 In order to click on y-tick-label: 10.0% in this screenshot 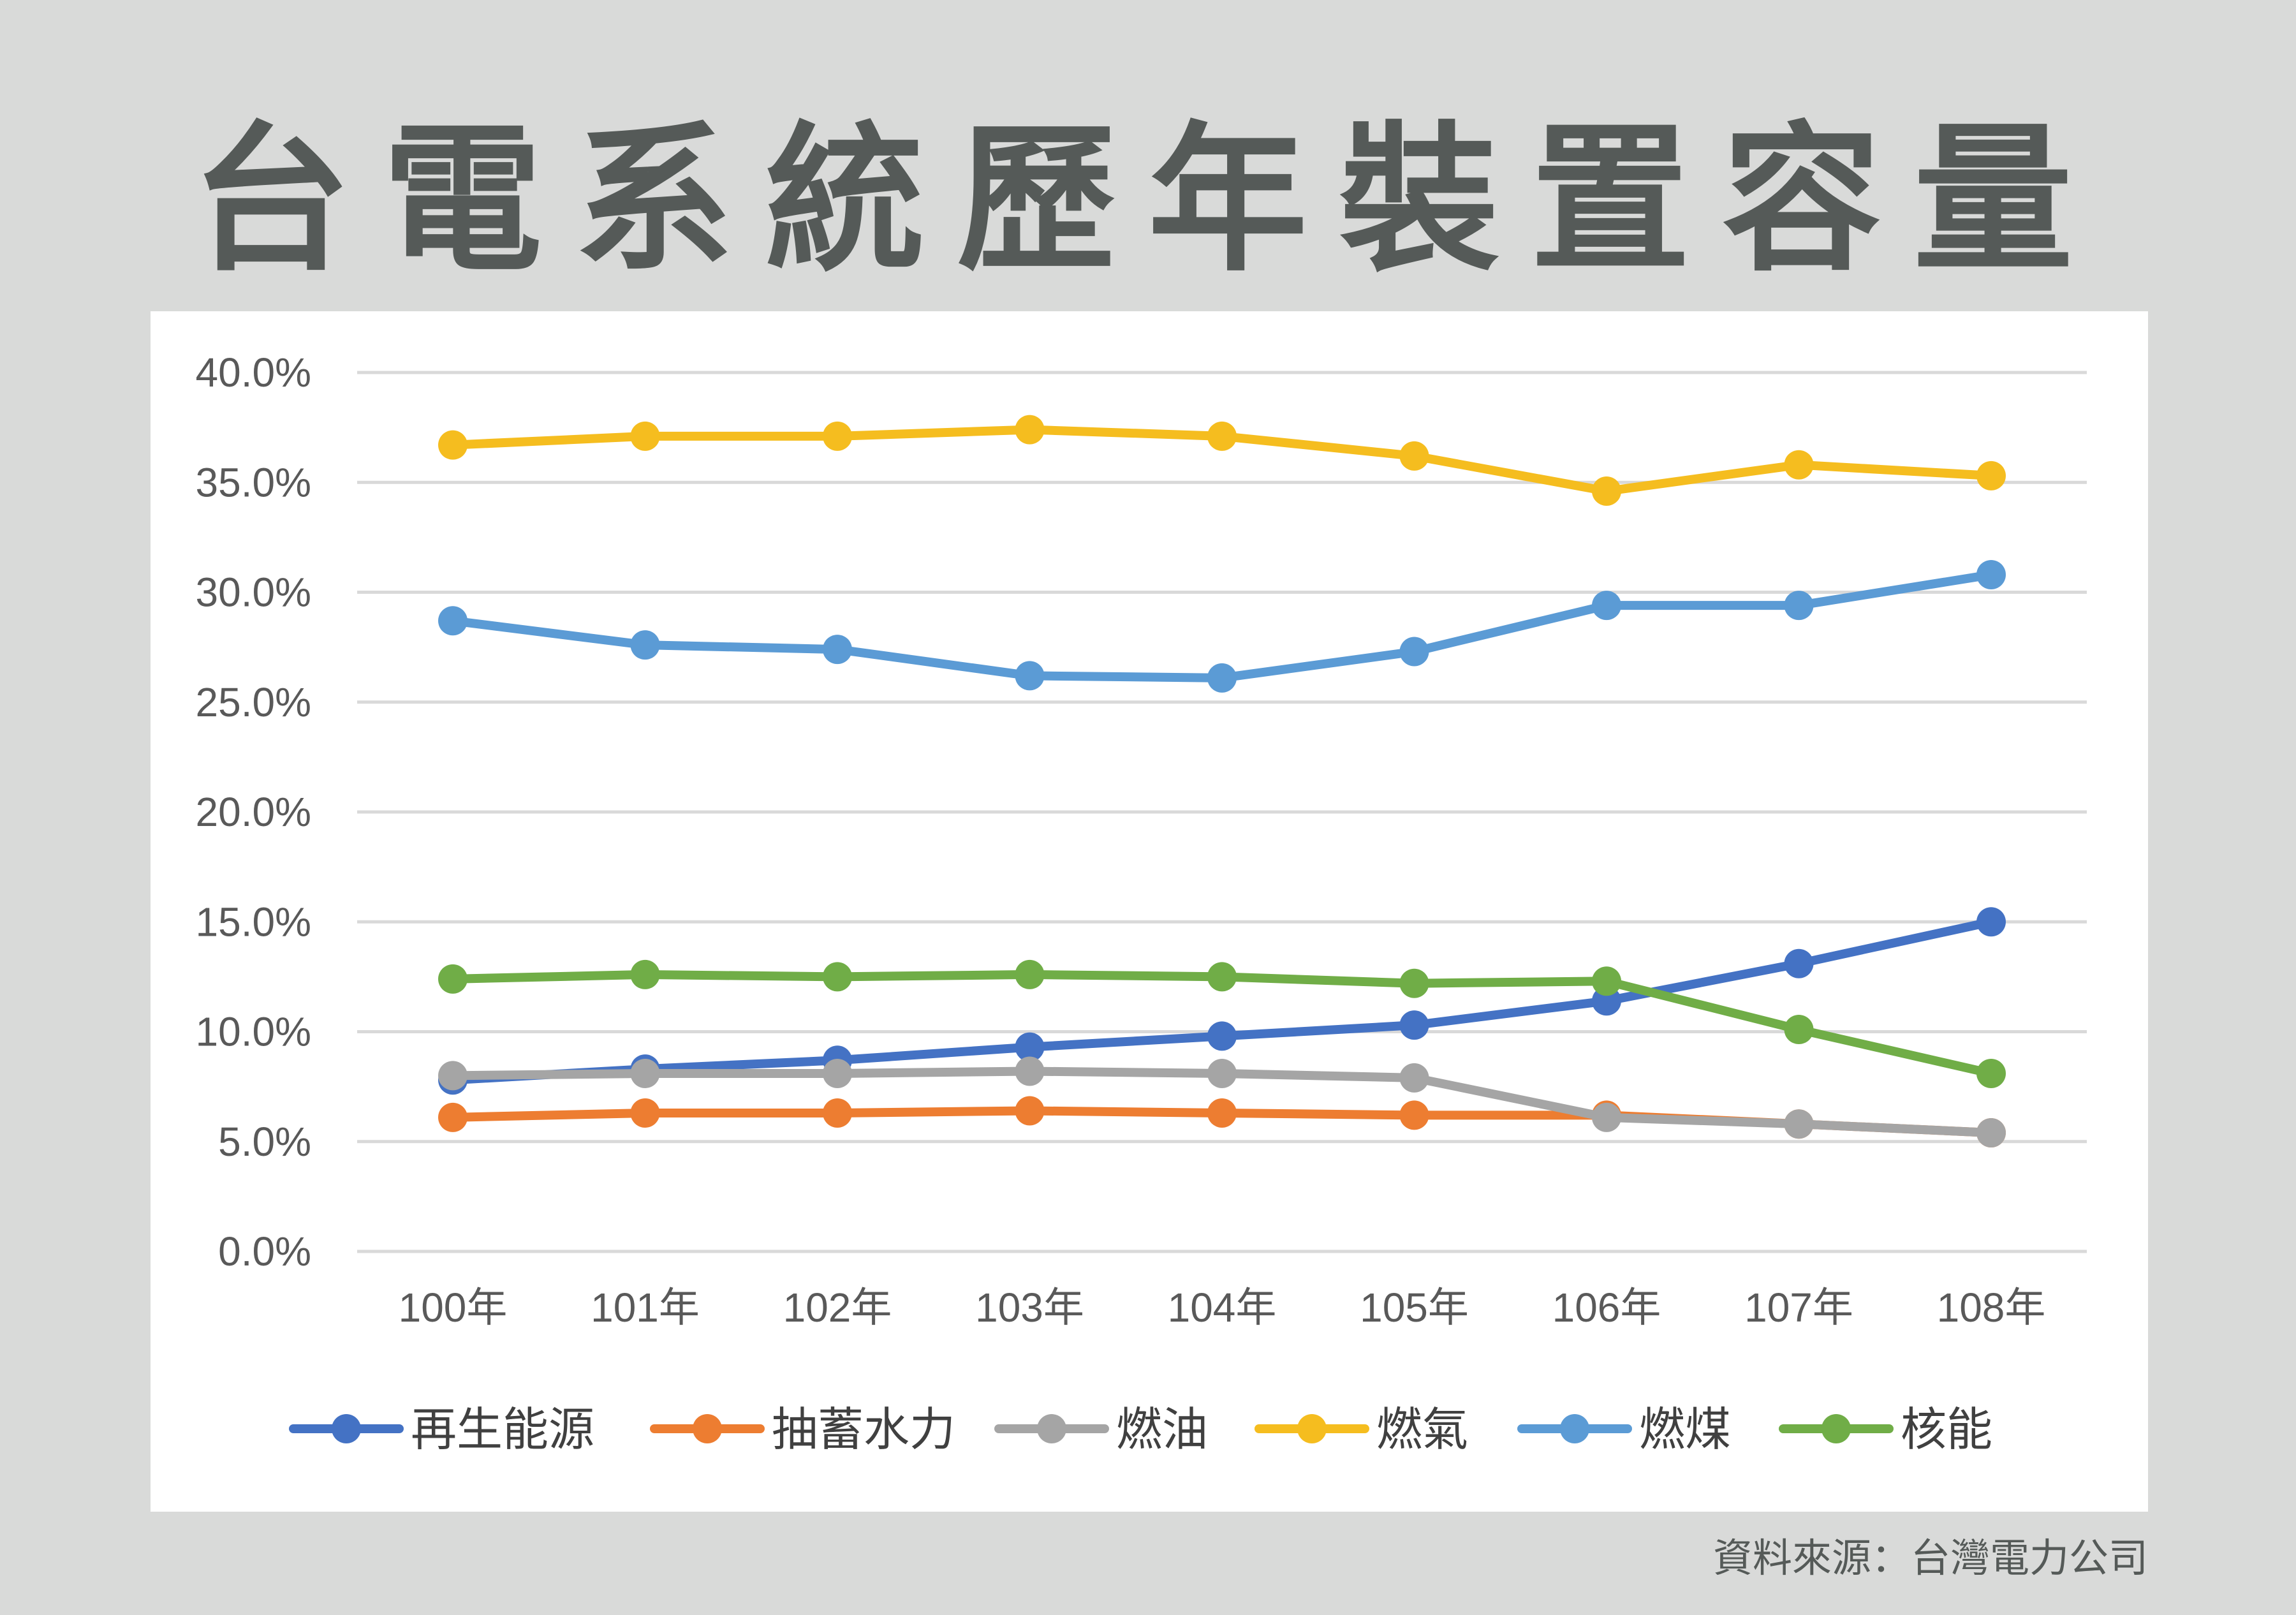, I will do `click(253, 1032)`.